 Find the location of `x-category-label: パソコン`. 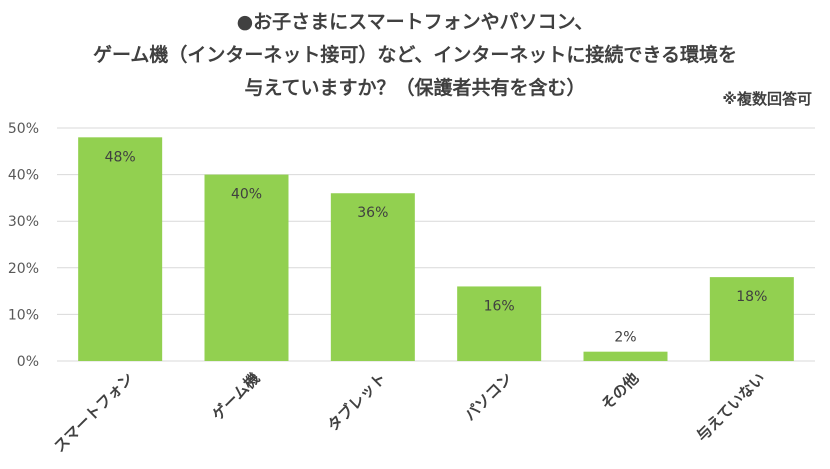

x-category-label: パソコン is located at coordinates (488, 396).